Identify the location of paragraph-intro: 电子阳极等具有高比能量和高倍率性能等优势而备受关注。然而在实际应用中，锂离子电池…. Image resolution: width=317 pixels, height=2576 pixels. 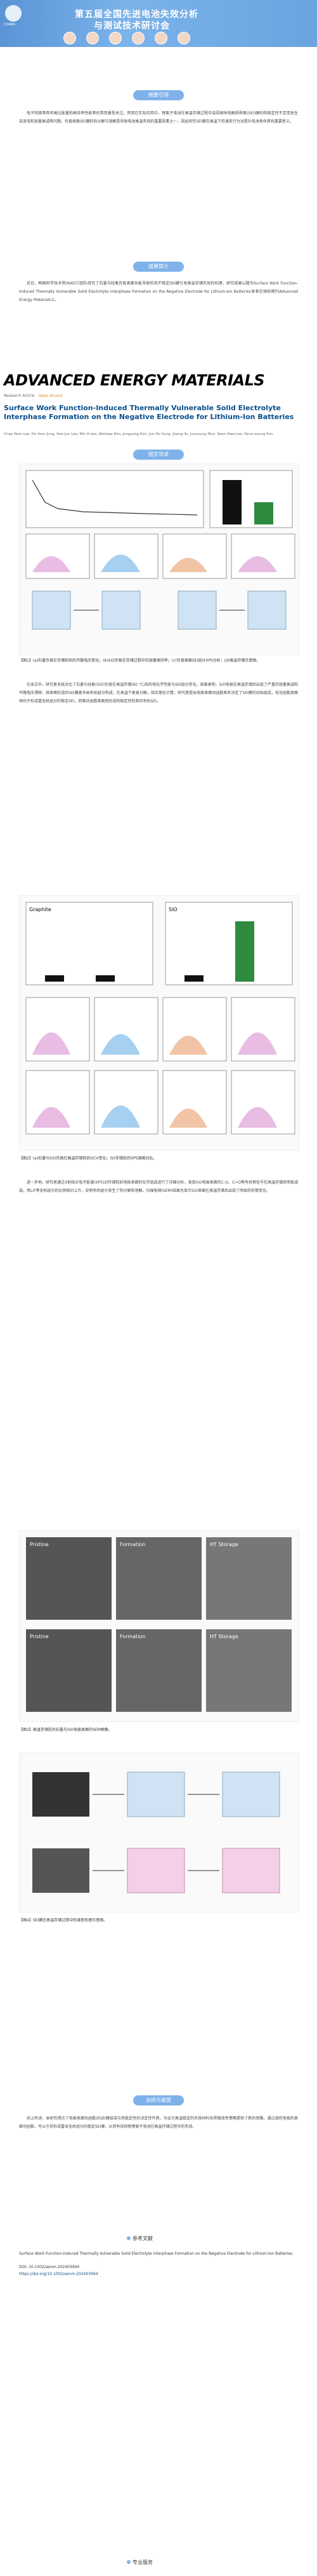
(158, 118).